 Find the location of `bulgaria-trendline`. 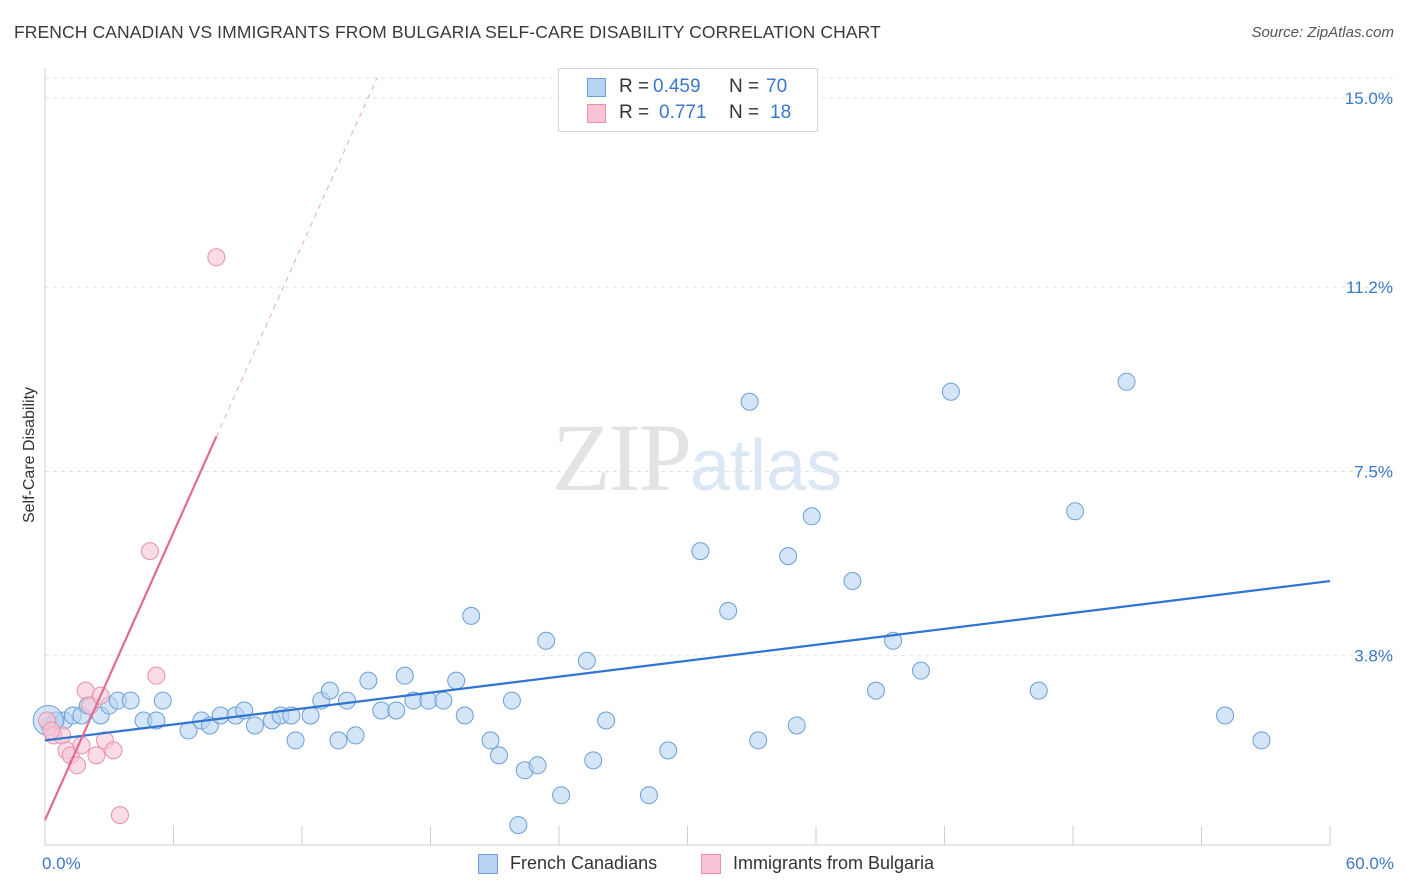

bulgaria-trendline is located at coordinates (130, 628).